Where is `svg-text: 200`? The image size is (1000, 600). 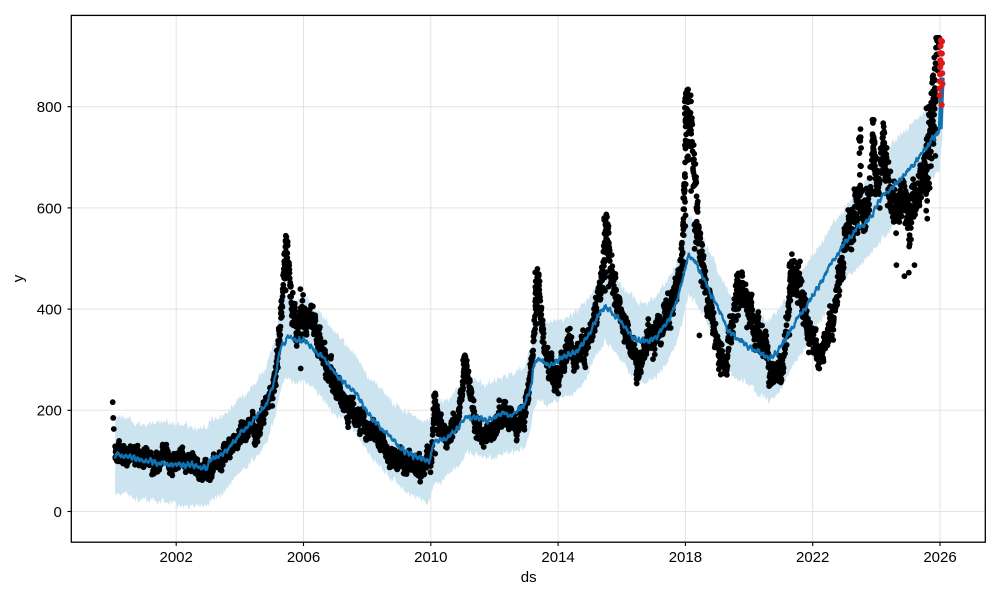
svg-text: 200 is located at coordinates (49, 411).